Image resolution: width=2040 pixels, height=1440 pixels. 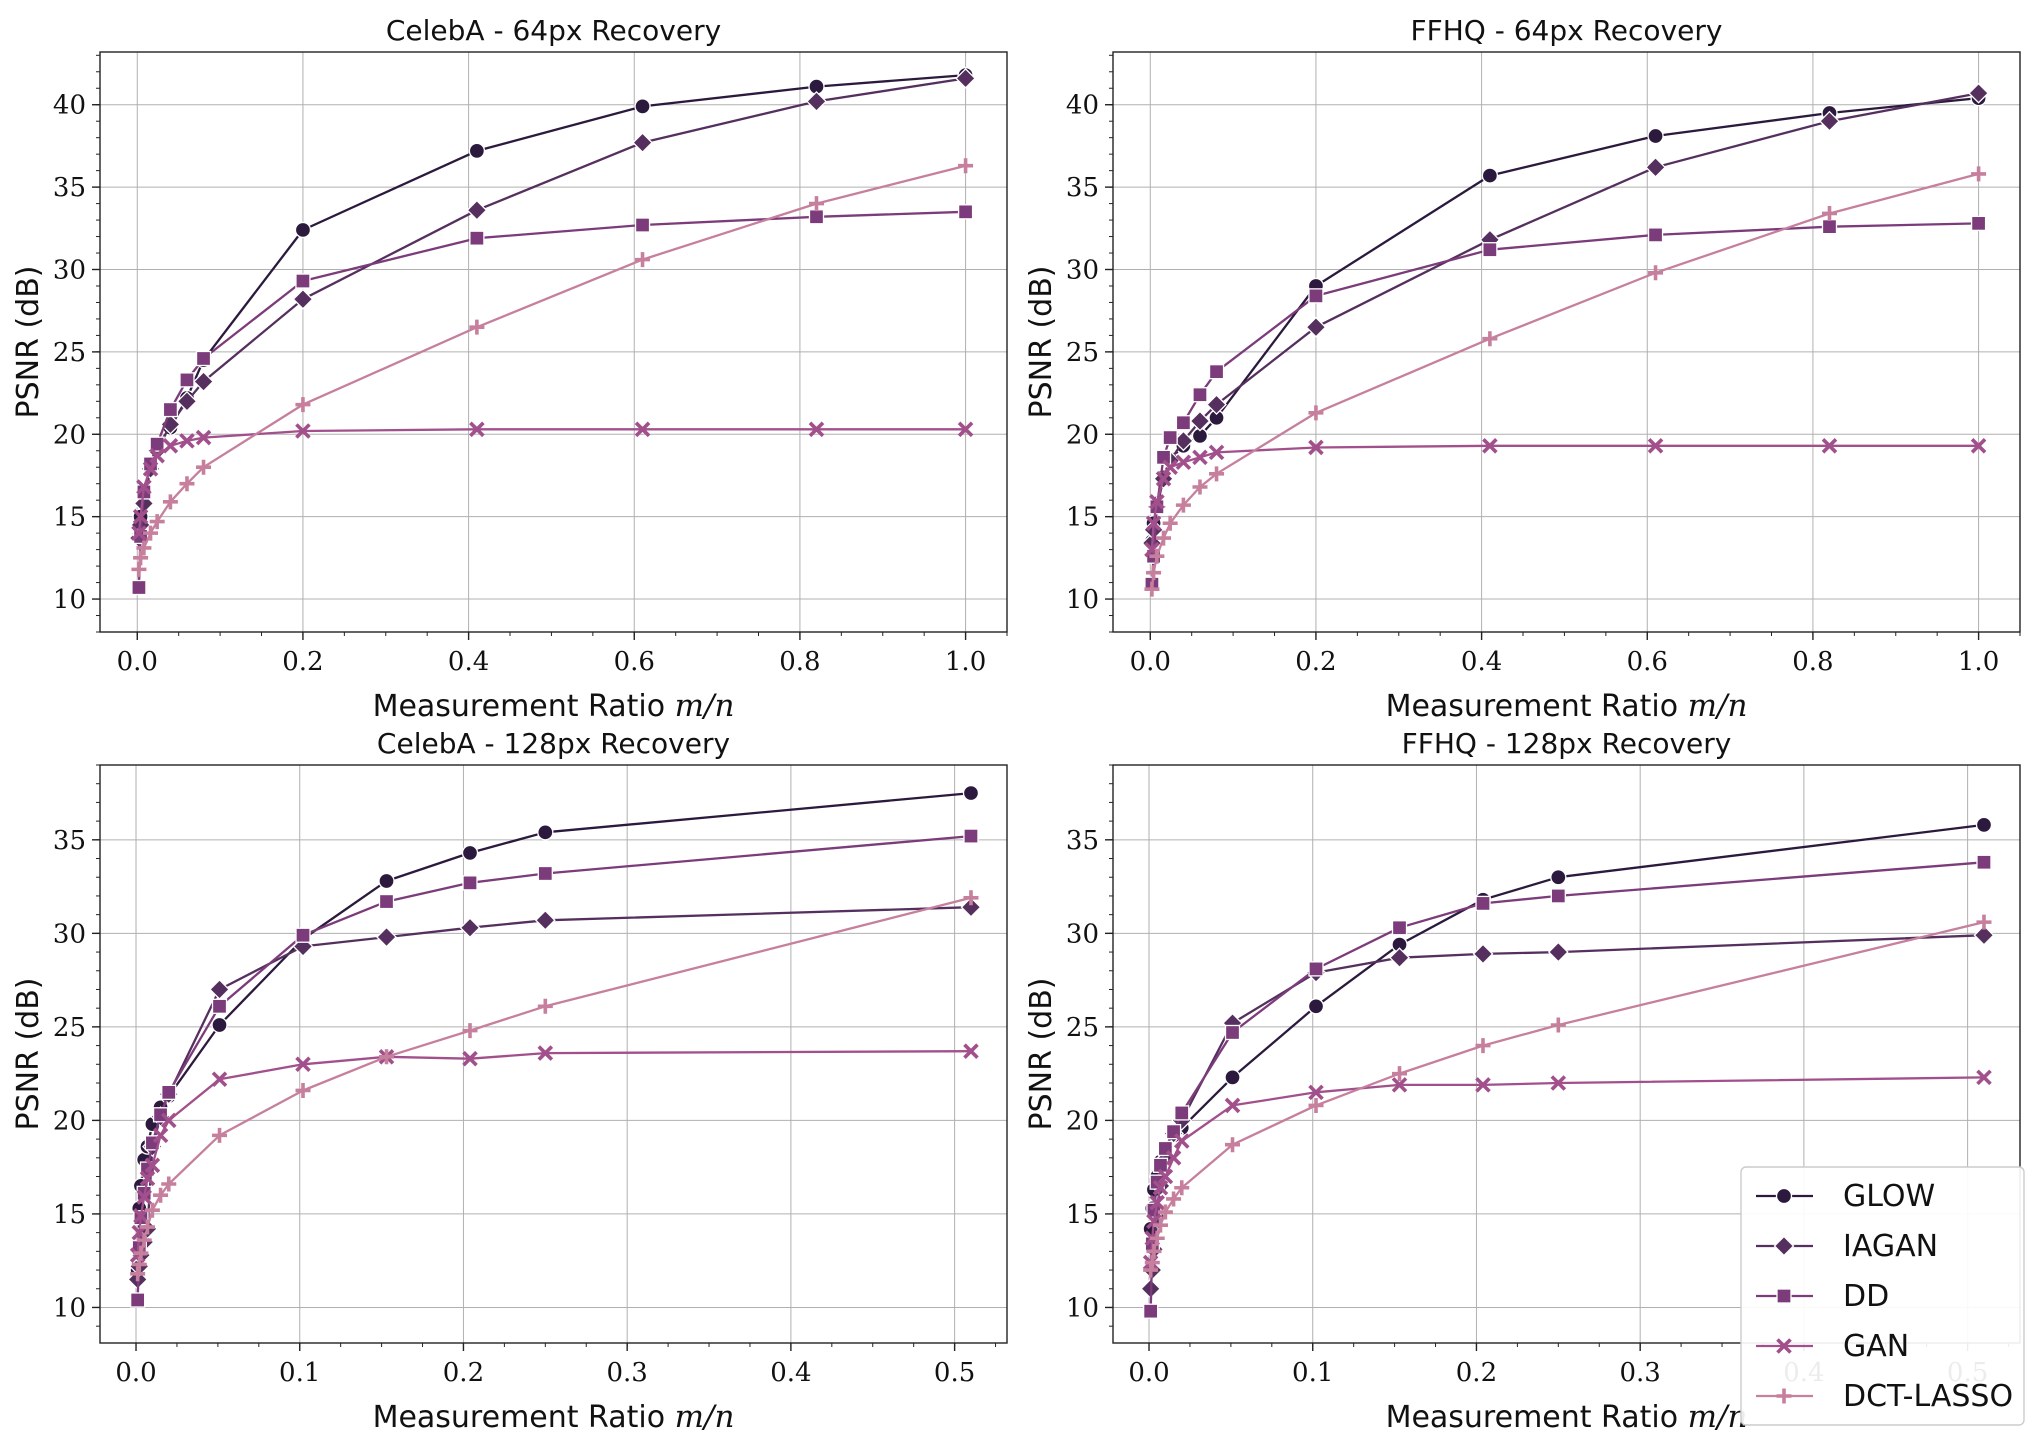 What do you see at coordinates (954, 1373) in the screenshot?
I see `x-tick-label: 0.5` at bounding box center [954, 1373].